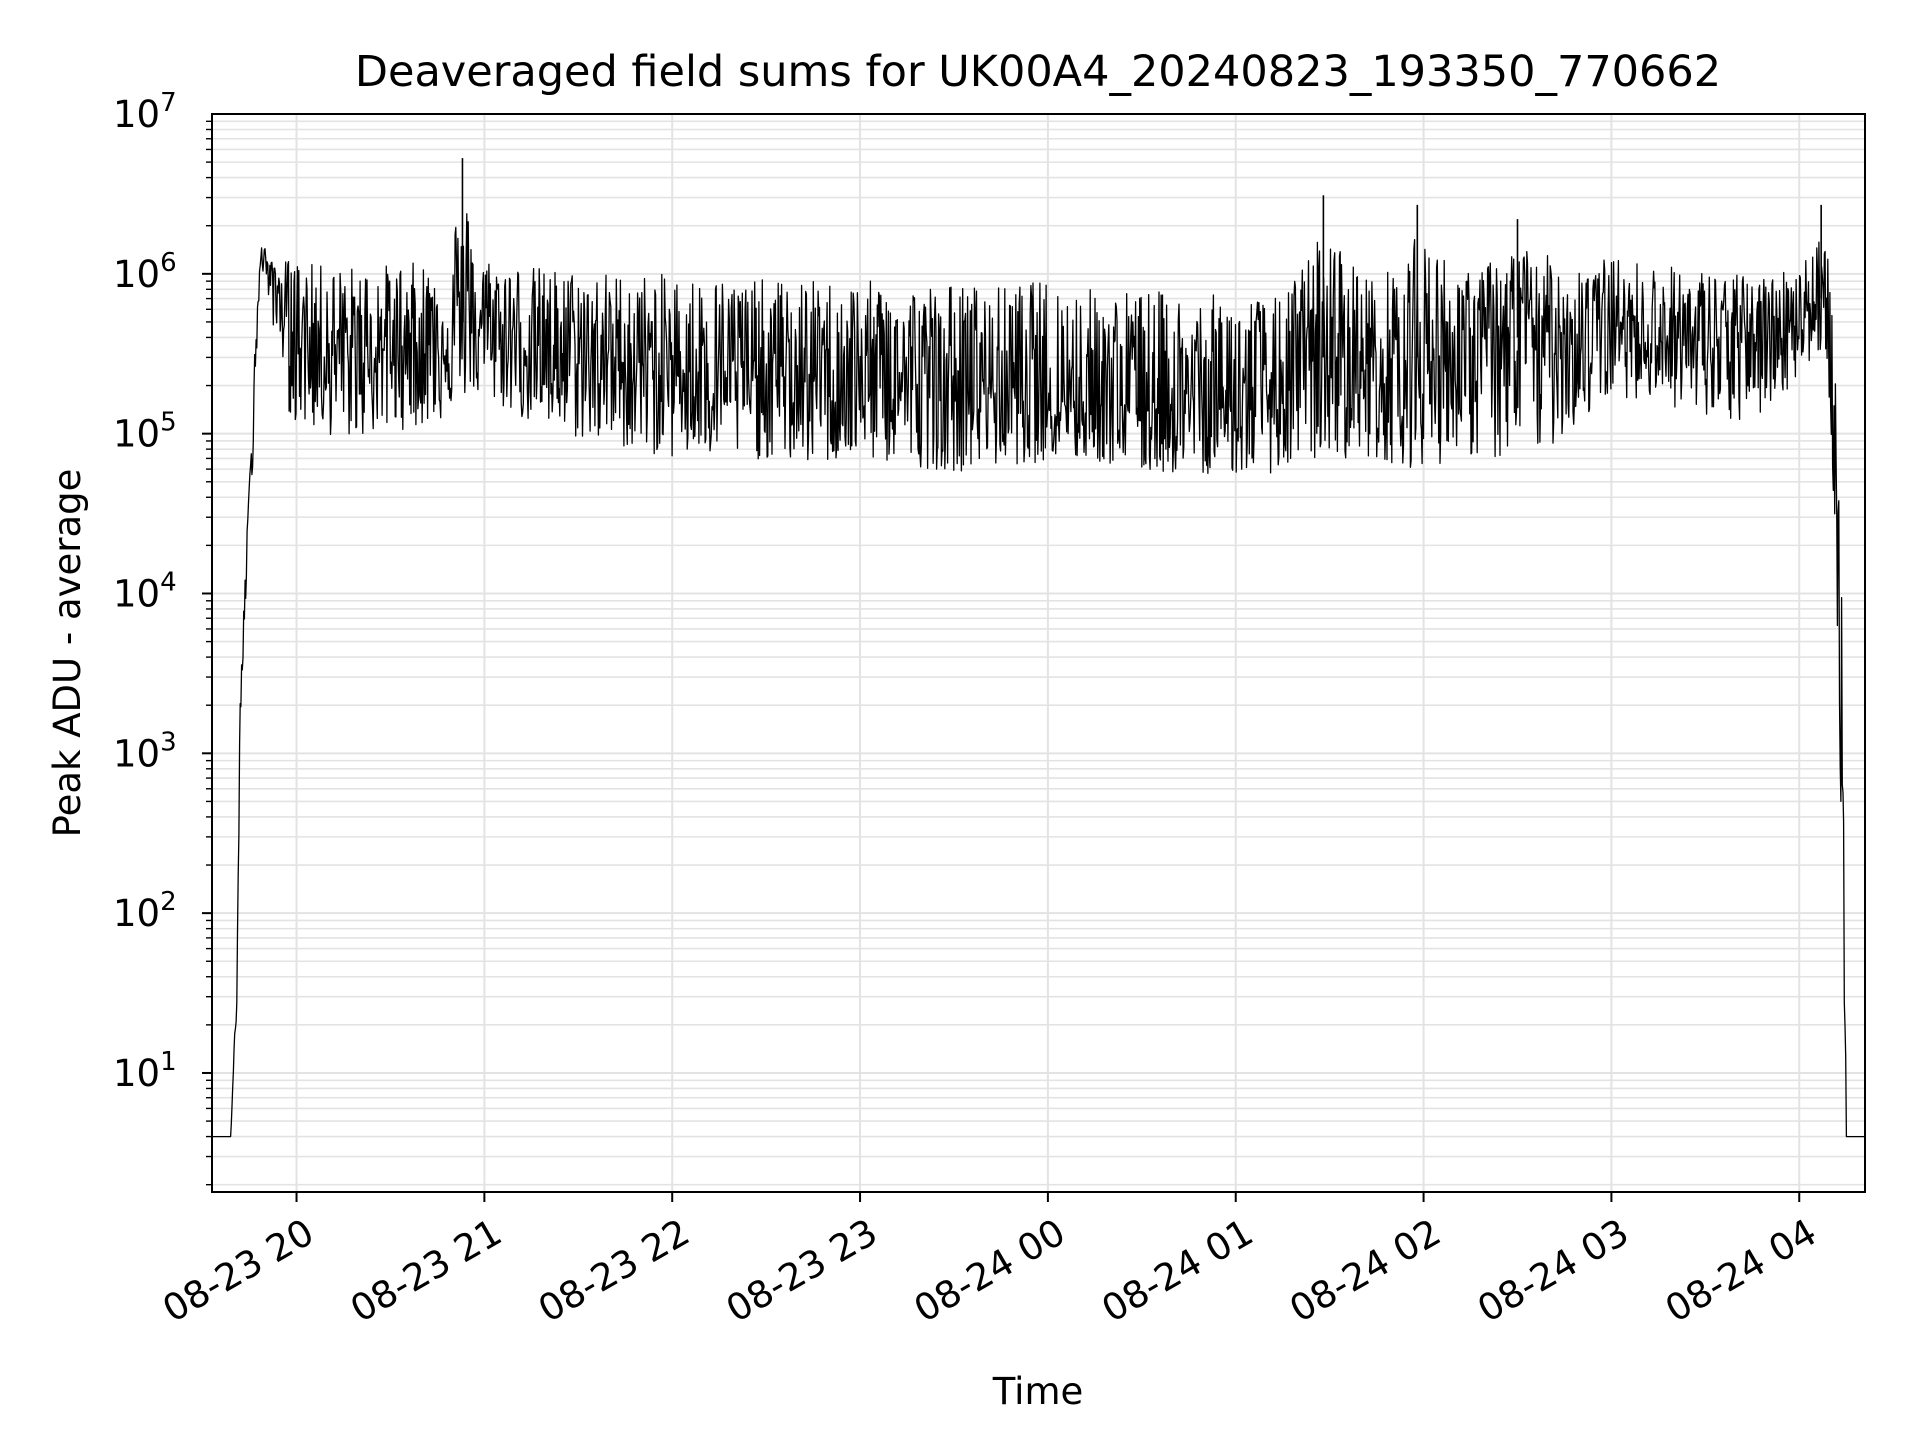  I want to click on y-tick-label: 104, so click(145, 591).